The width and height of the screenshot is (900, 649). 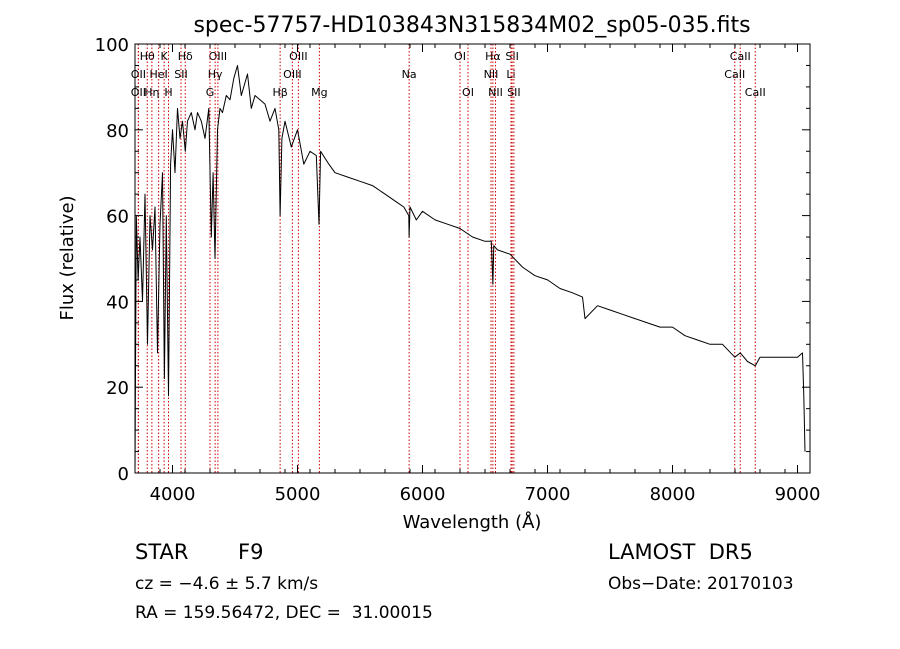 What do you see at coordinates (112, 45) in the screenshot?
I see `y-tick-label-5: 100` at bounding box center [112, 45].